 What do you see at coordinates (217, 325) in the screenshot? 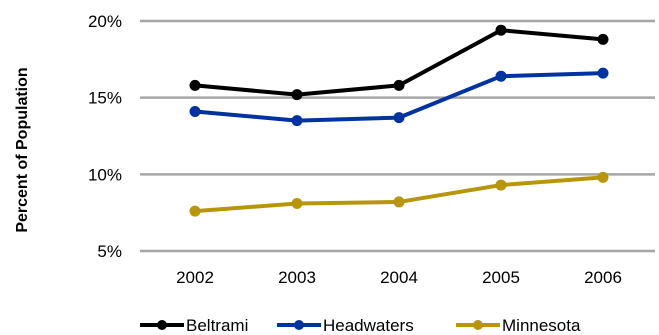
I see `legend-label: Beltrami` at bounding box center [217, 325].